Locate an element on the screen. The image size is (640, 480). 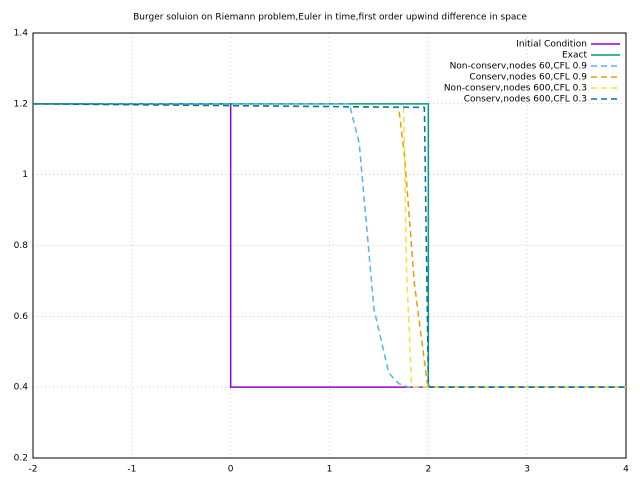
y-tick-label: 1.4 is located at coordinates (21, 34).